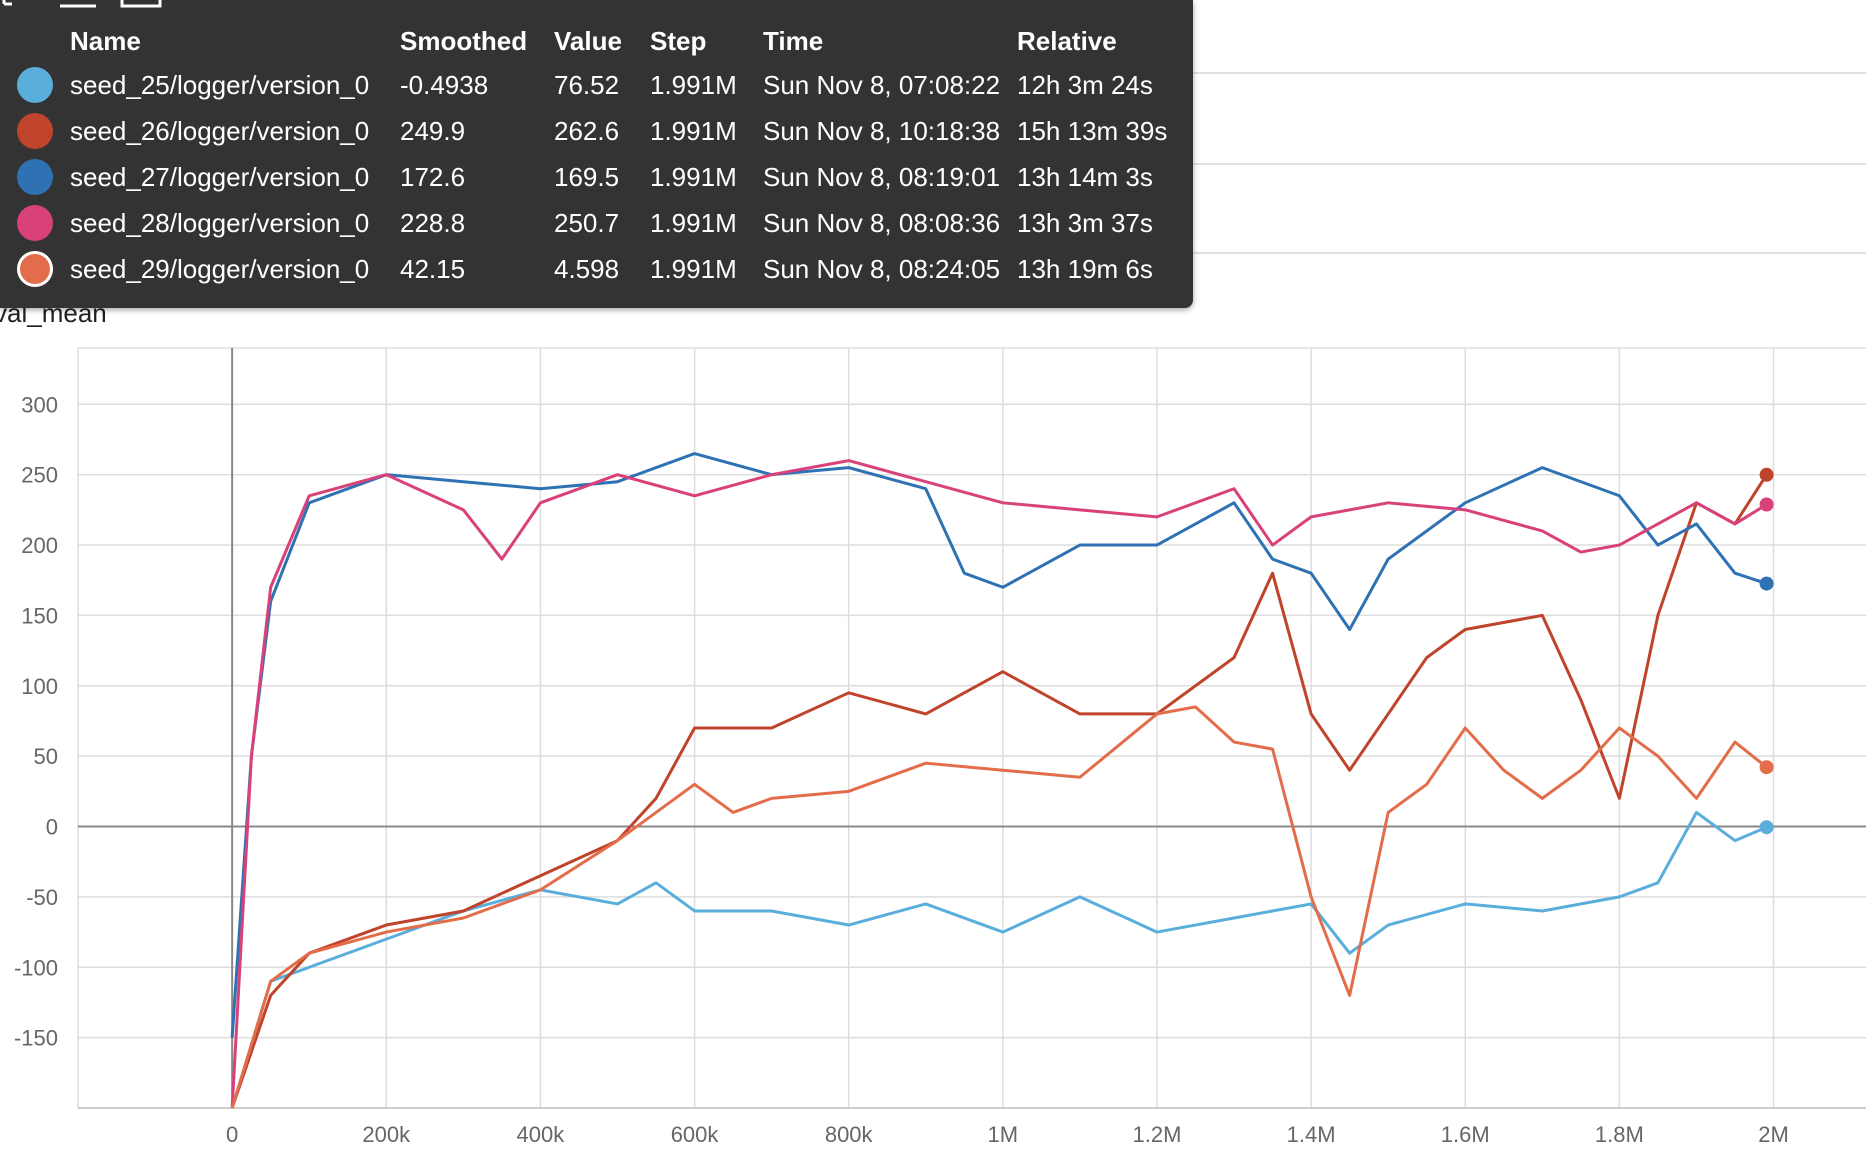 Image resolution: width=1866 pixels, height=1160 pixels. What do you see at coordinates (882, 130) in the screenshot?
I see `time-value: Sun Nov 8, 10:18:38` at bounding box center [882, 130].